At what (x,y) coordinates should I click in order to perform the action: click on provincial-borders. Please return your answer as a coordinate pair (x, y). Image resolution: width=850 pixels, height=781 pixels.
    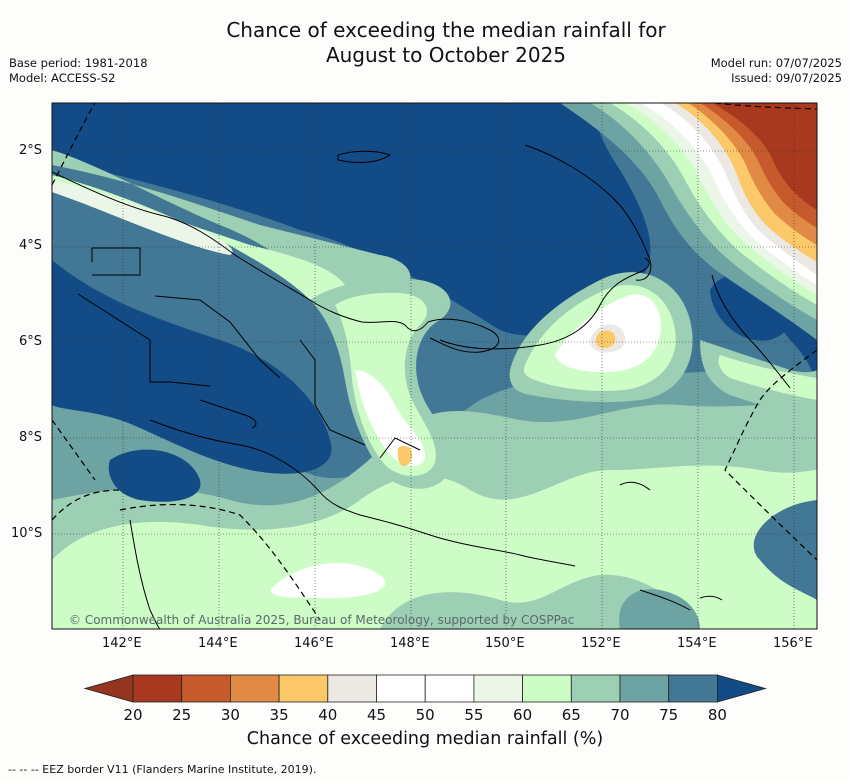
    Looking at the image, I should click on (249, 353).